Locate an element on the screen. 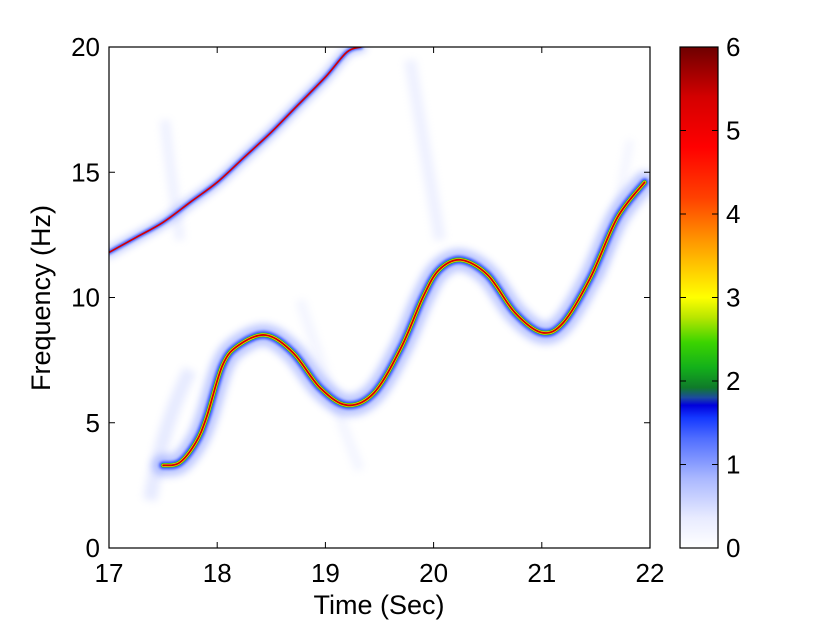 The image size is (830, 624). colorbar-ticks: 0 1 2 3 4 5 6 is located at coordinates (710, 297).